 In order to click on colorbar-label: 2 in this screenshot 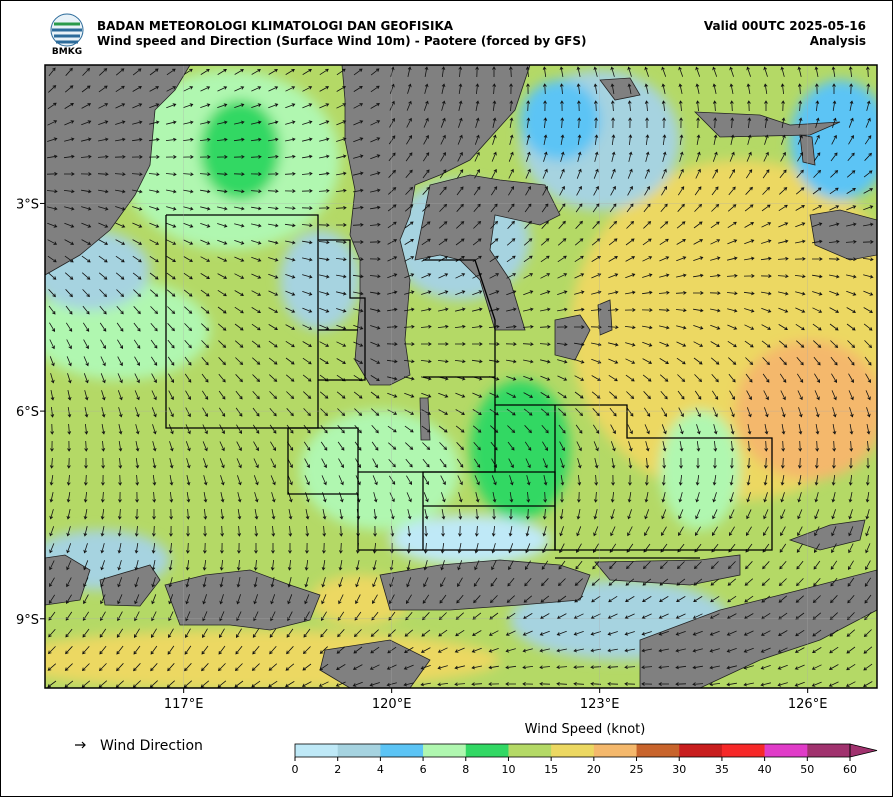, I will do `click(337, 769)`.